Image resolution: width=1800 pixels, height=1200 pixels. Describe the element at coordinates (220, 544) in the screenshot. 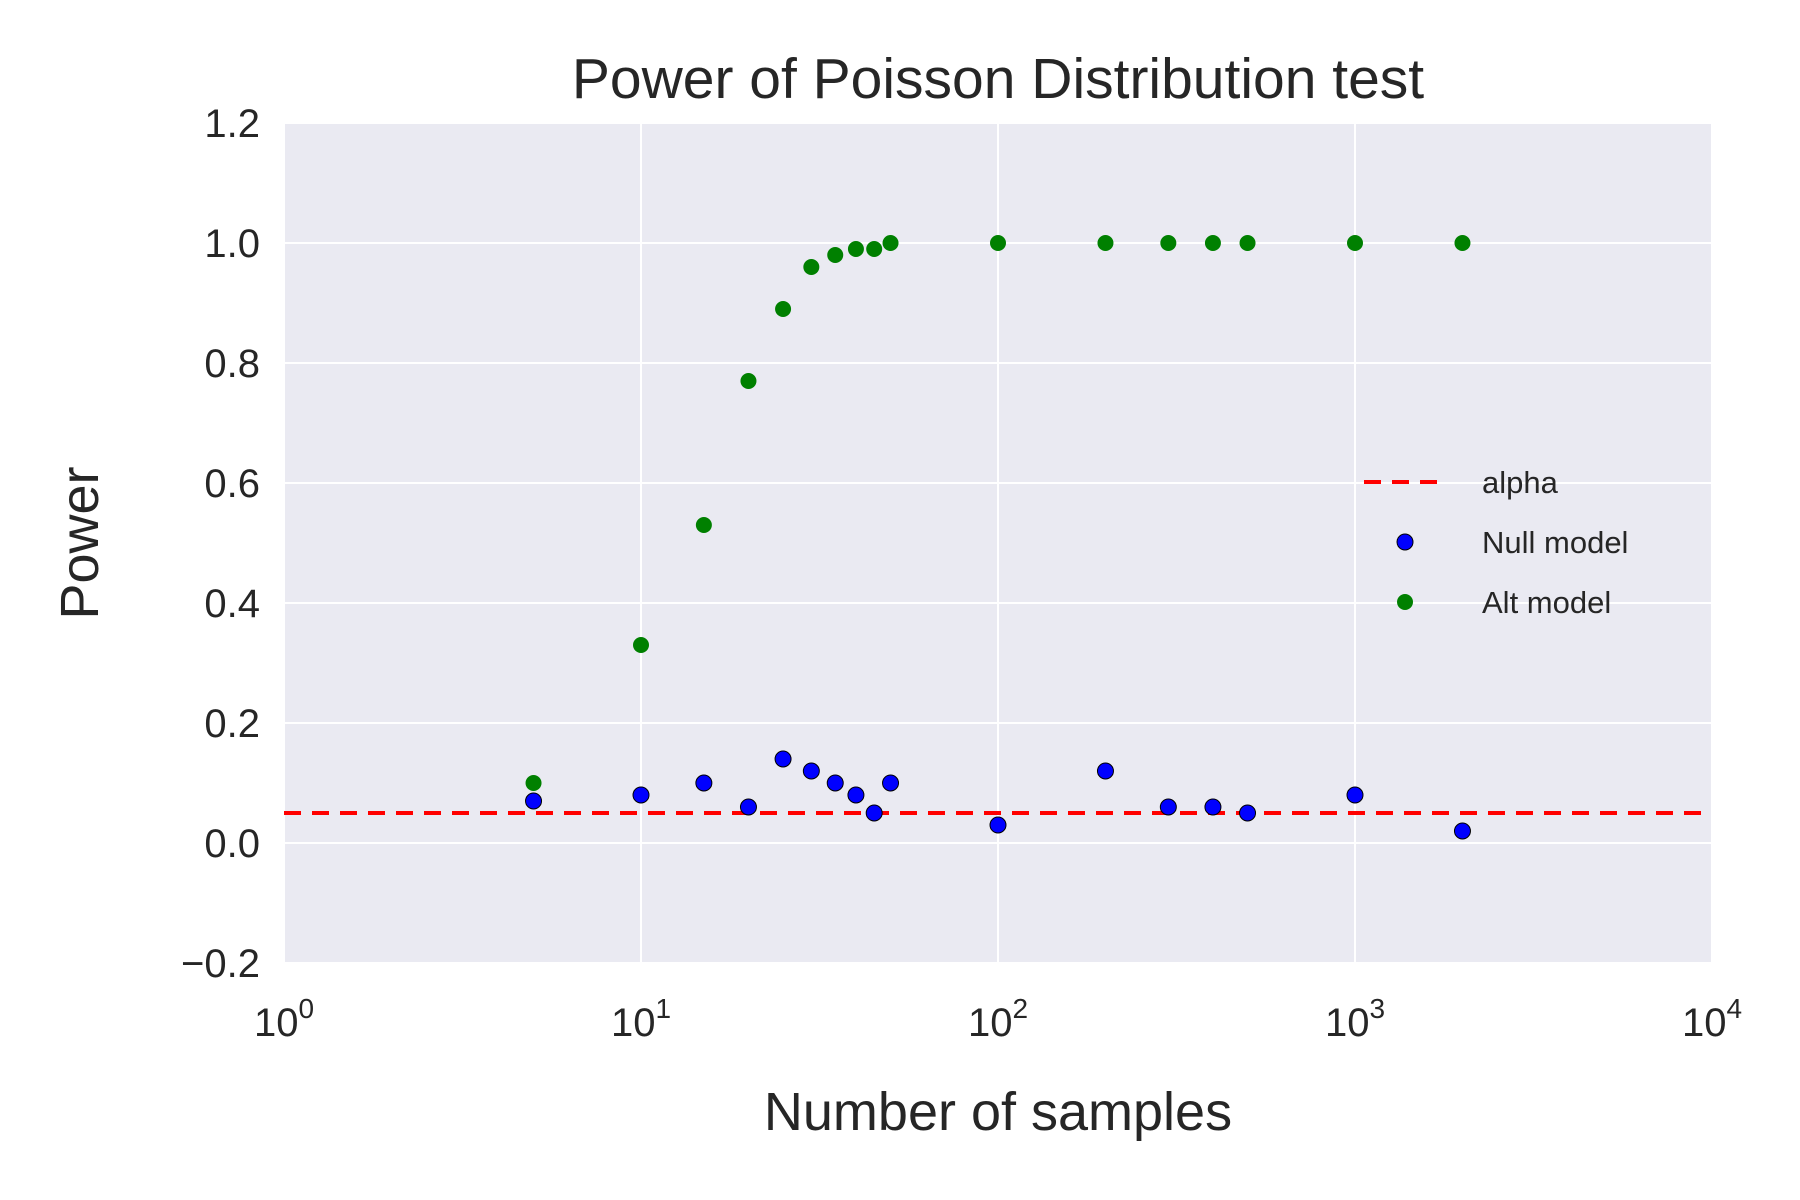

I see `y-tick-labels: −0.2 0.0 0.2 0.4 0.6 0.8 1.0 1.2` at that location.